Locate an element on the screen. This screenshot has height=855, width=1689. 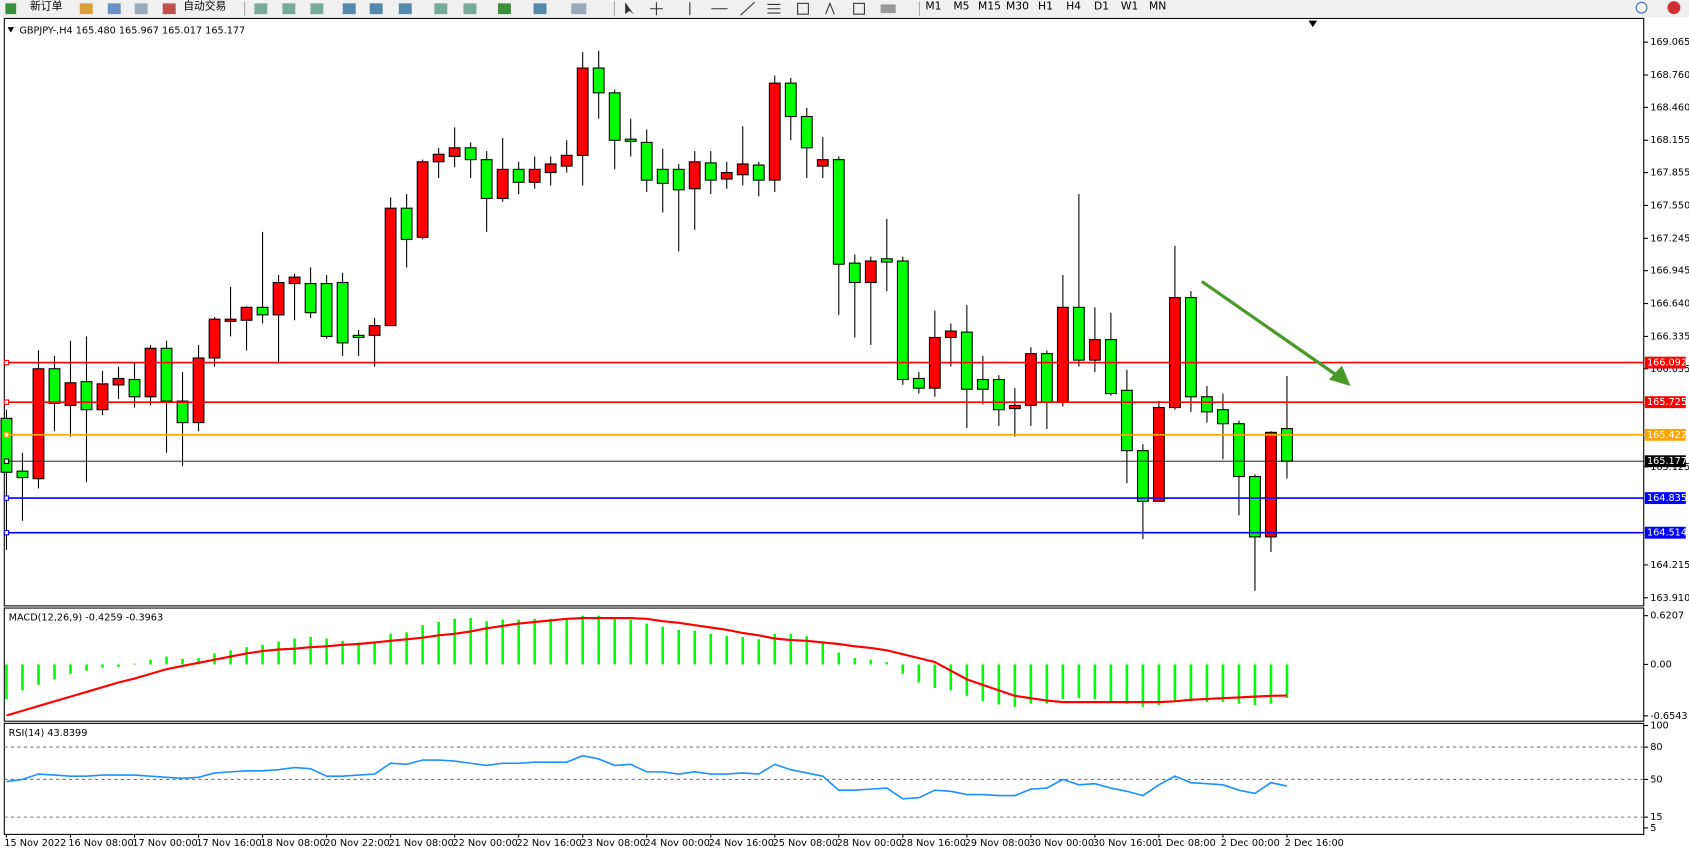
drawing-tools is located at coordinates (735, 8).